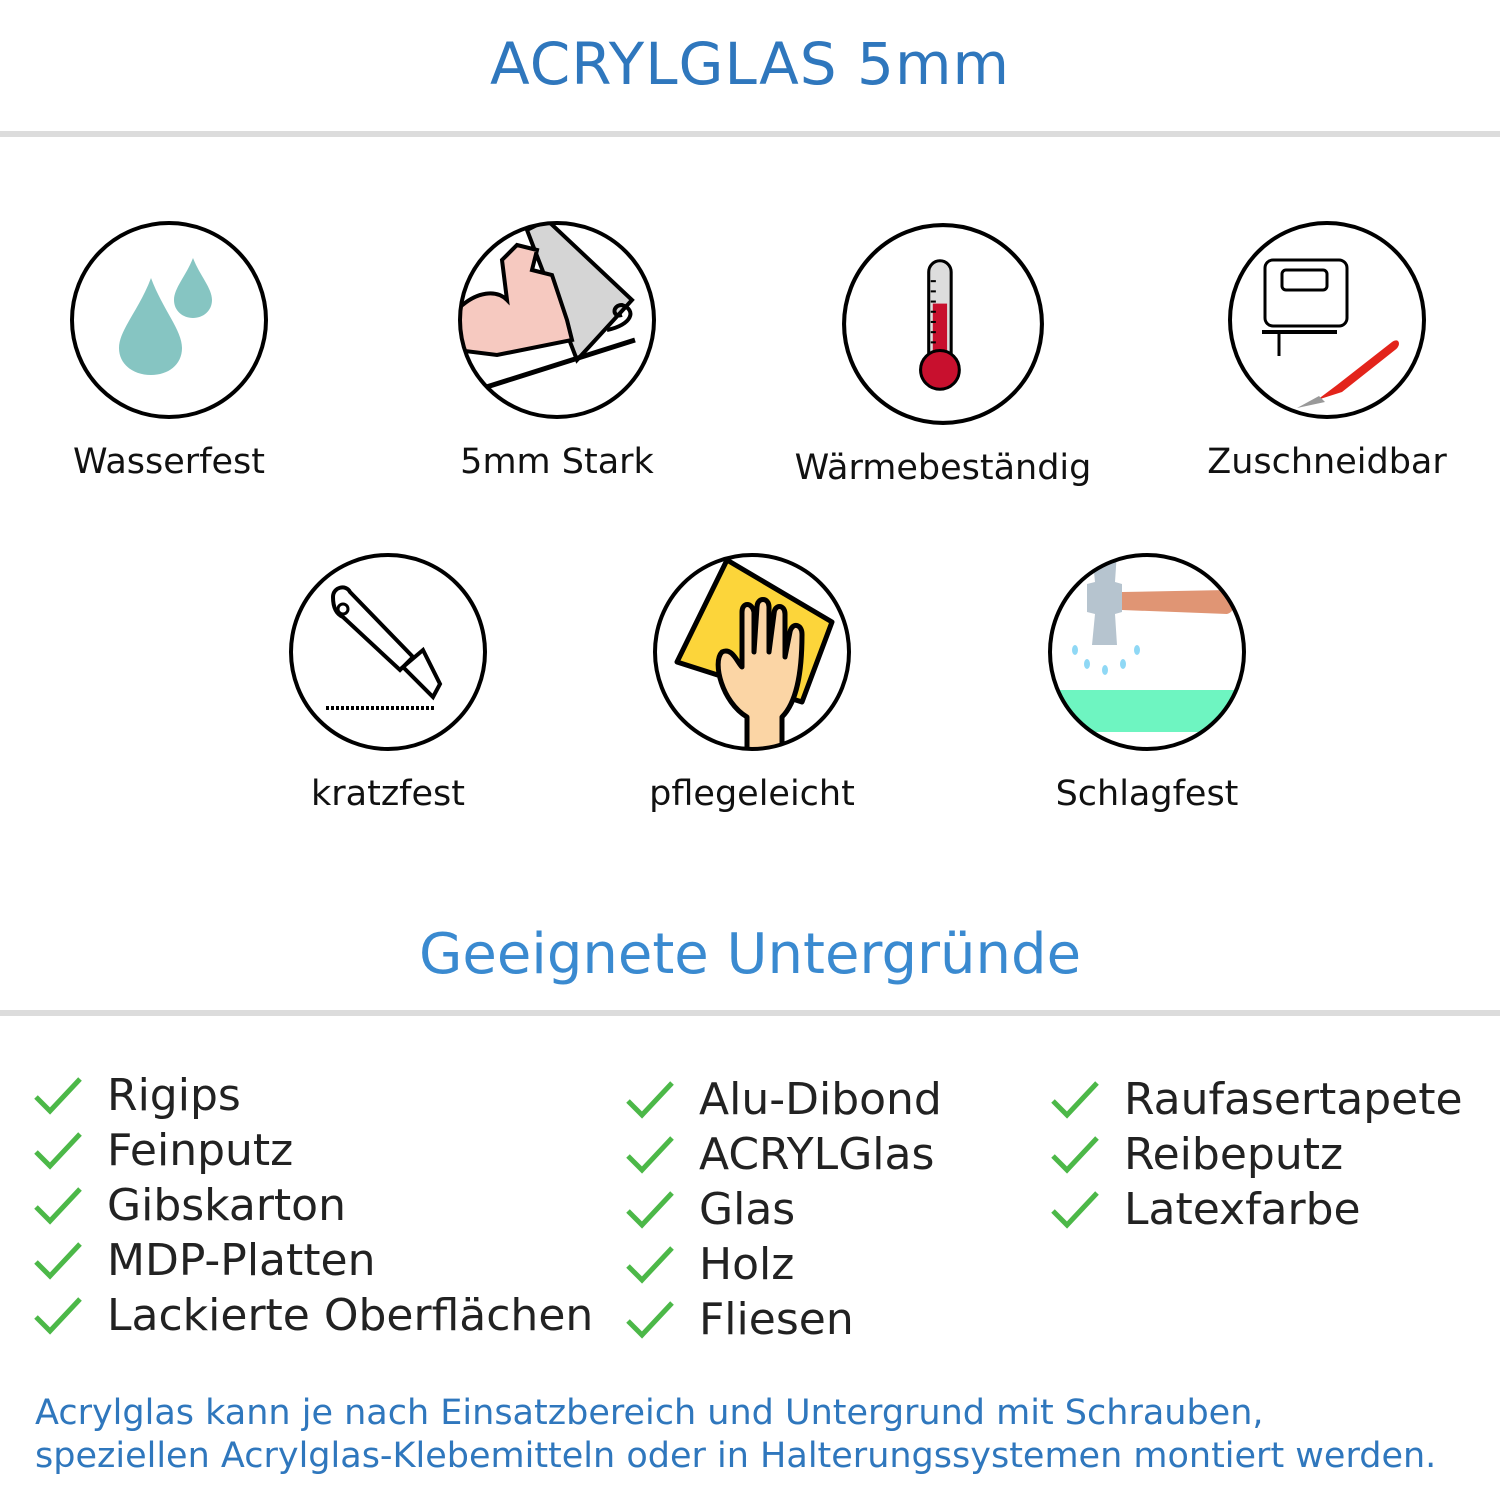 The width and height of the screenshot is (1500, 1500). I want to click on surface-item: Reibeputz, so click(1256, 1154).